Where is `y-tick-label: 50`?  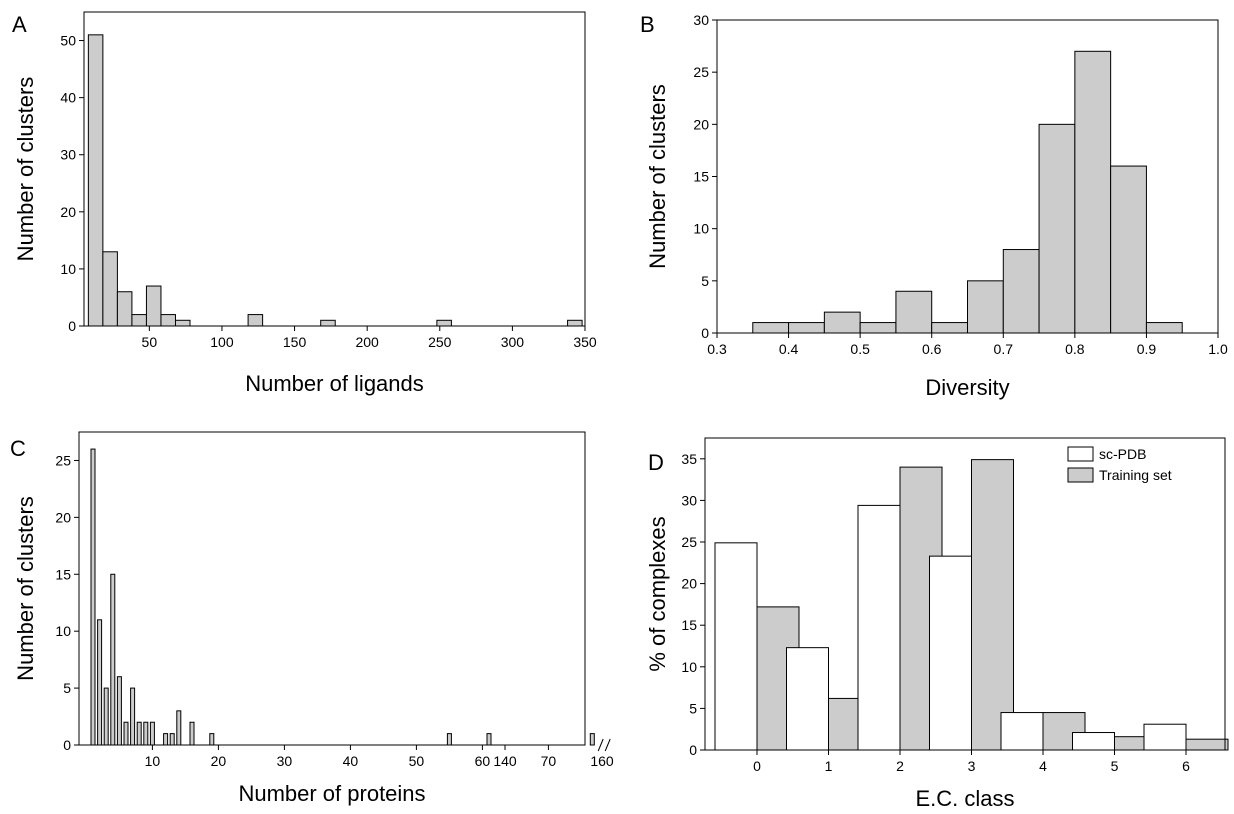
y-tick-label: 50 is located at coordinates (68, 41).